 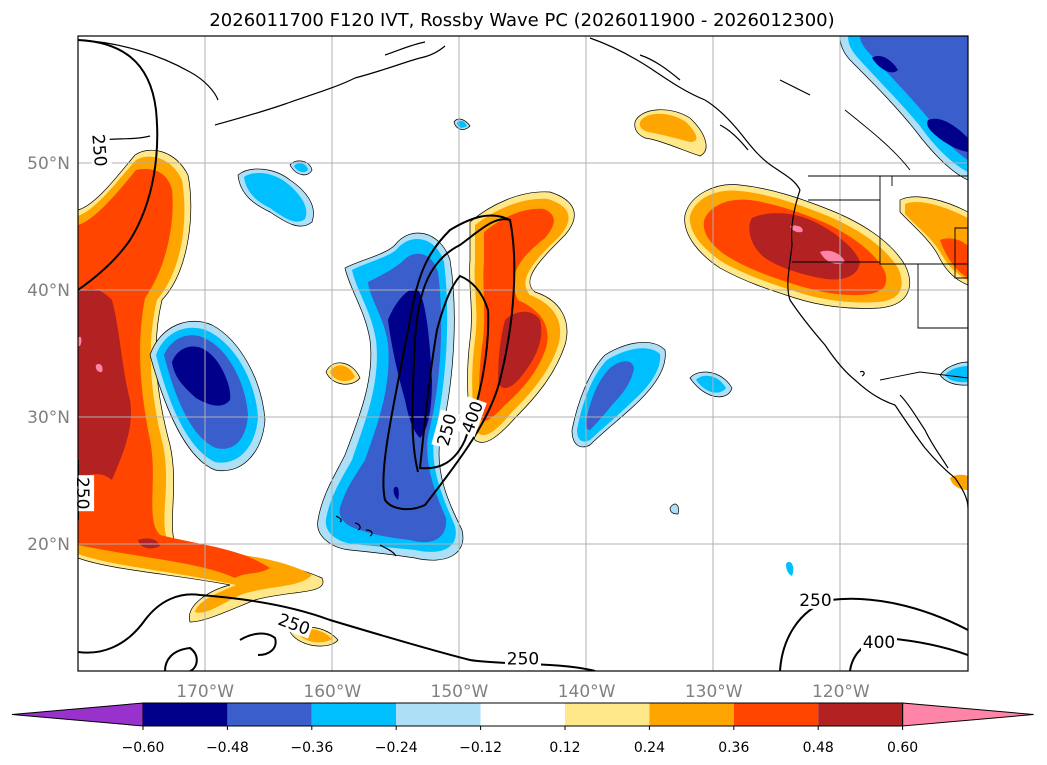 I want to click on colorbar-tick-label: 0.36, so click(x=733, y=748).